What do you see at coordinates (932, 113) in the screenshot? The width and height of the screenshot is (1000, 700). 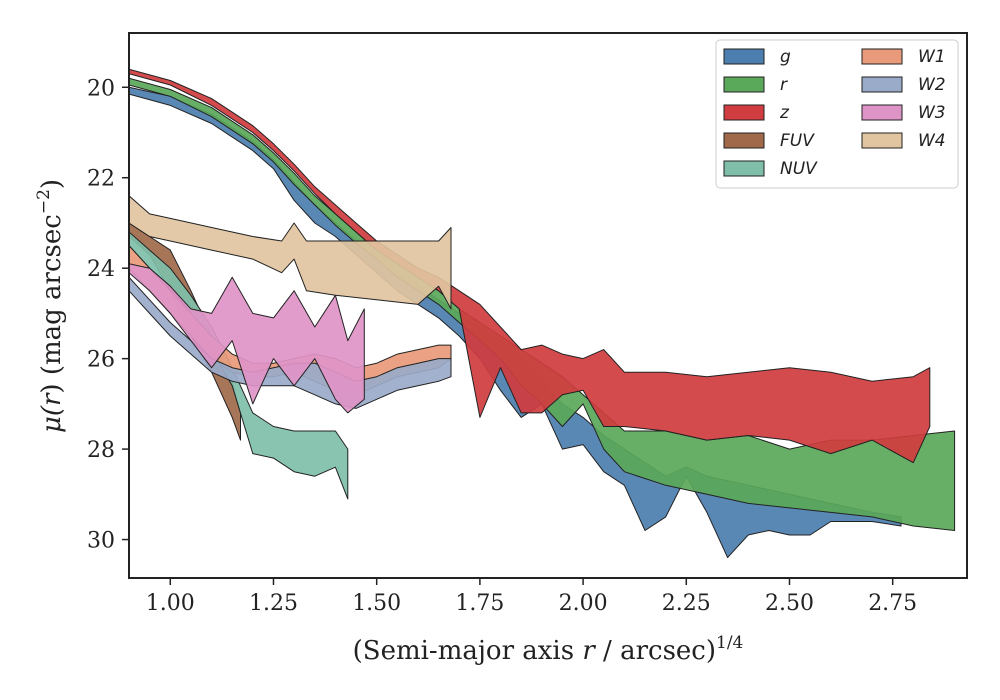 I see `legend-label-w3: W3` at bounding box center [932, 113].